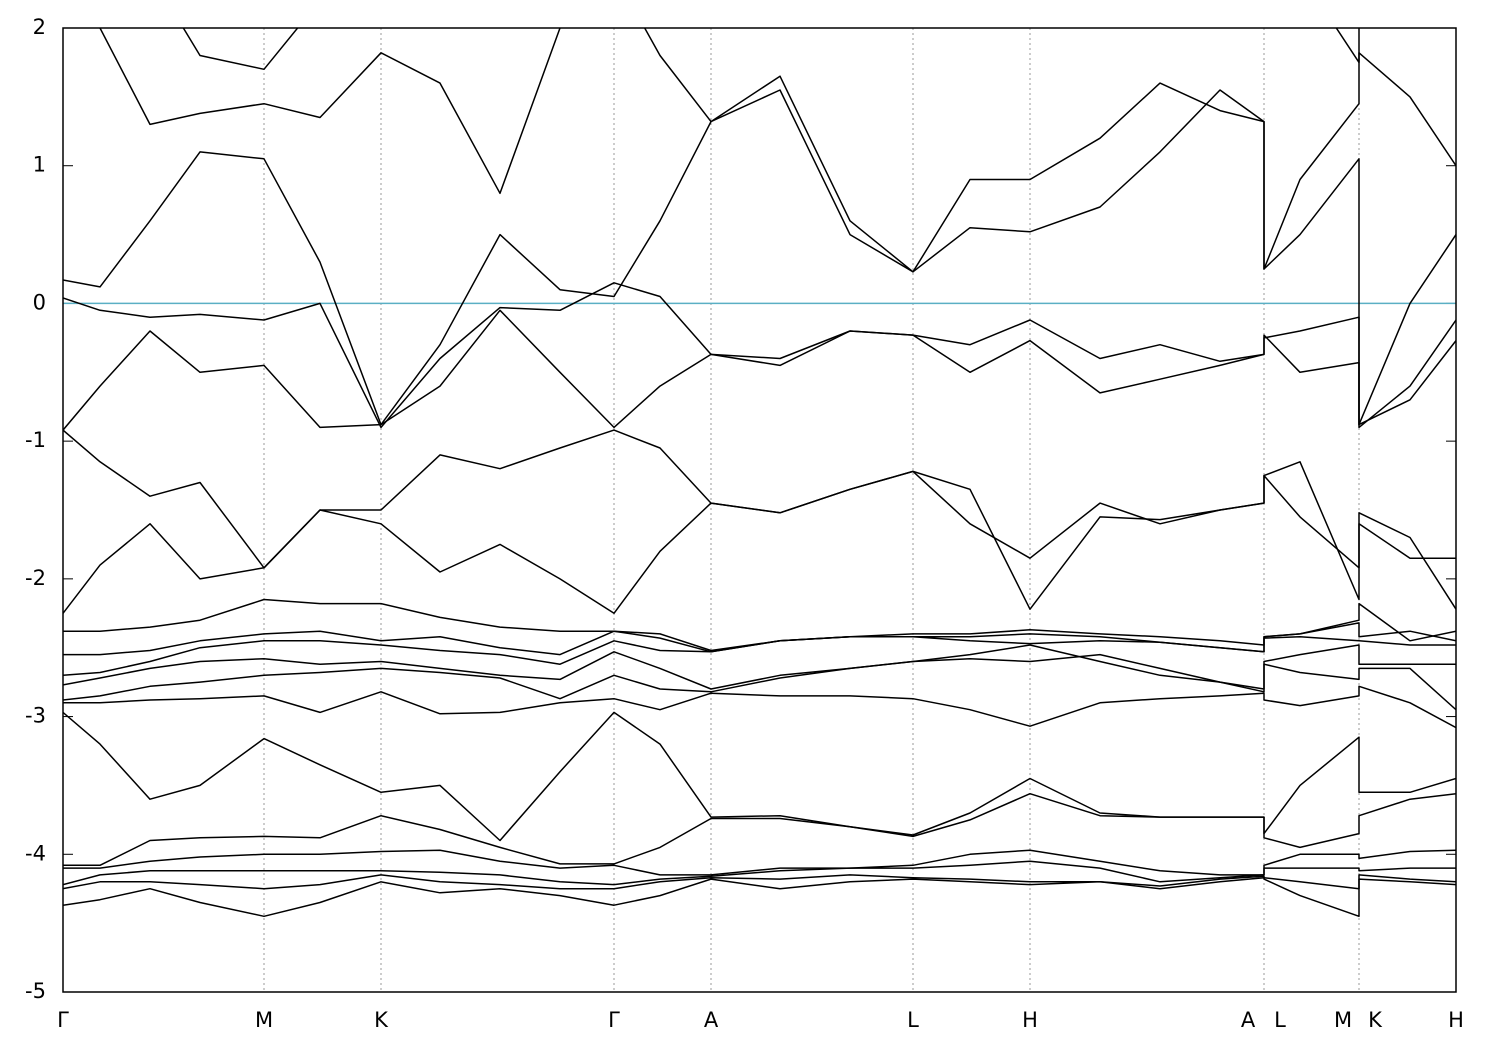  What do you see at coordinates (39, 165) in the screenshot?
I see `y-tick-label: 1` at bounding box center [39, 165].